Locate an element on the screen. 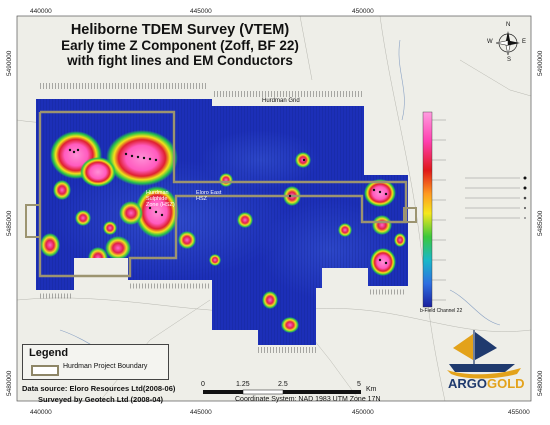 The image size is (550, 425). coordinate-system: Coordinate System: NAD 1983 UTM Zone 17N is located at coordinates (308, 399).